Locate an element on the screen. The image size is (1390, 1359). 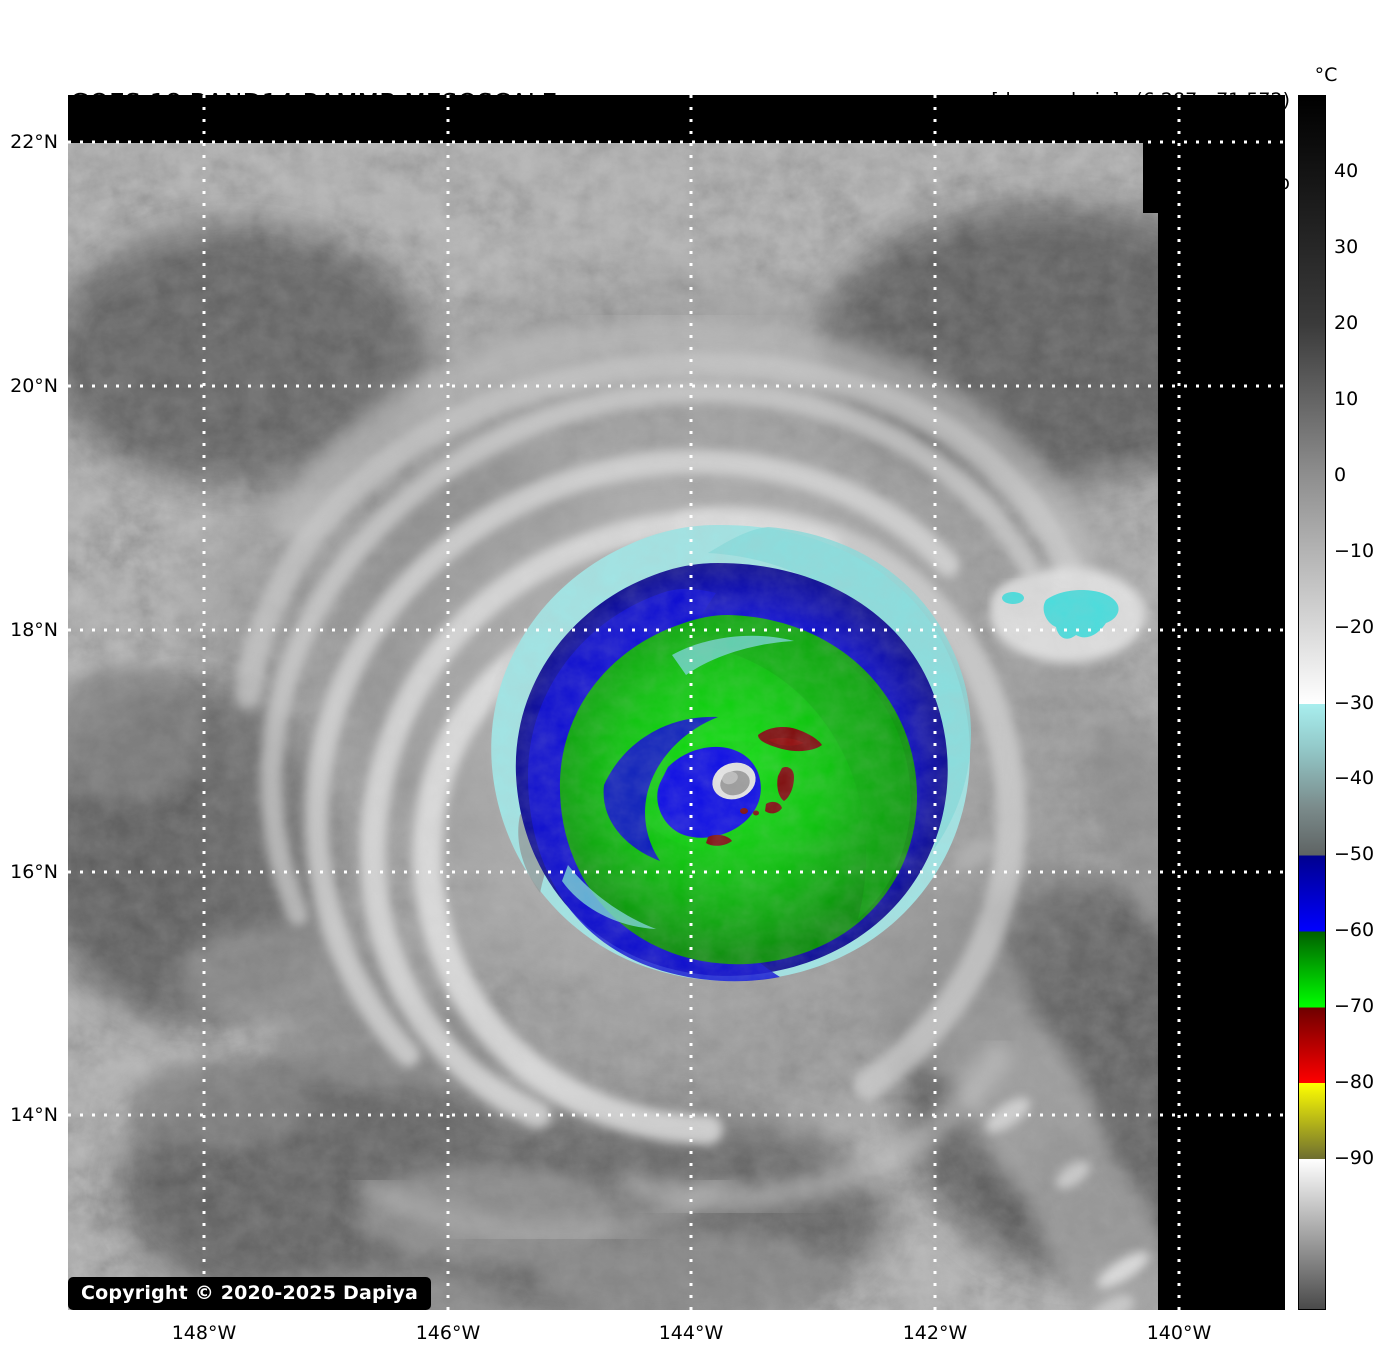
colorbar-tick-10: 10 is located at coordinates (1346, 398).